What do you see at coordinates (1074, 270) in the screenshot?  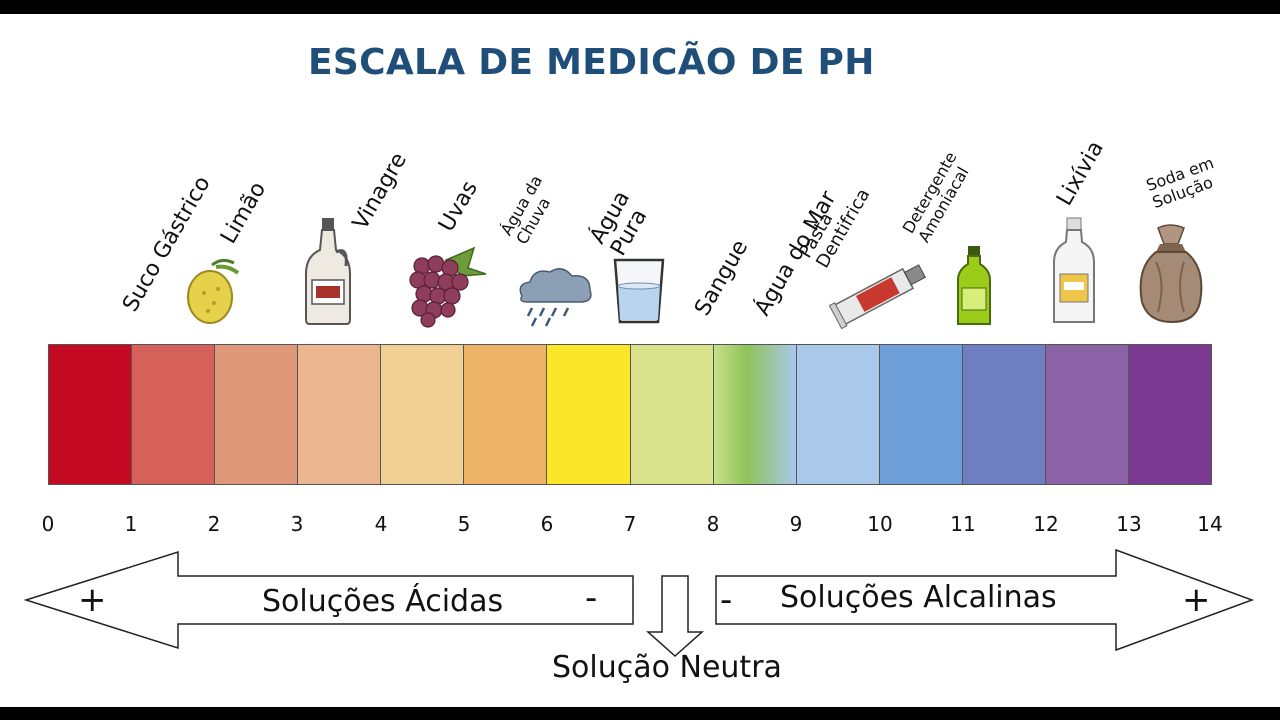 I see `bleach-bottle-icon` at bounding box center [1074, 270].